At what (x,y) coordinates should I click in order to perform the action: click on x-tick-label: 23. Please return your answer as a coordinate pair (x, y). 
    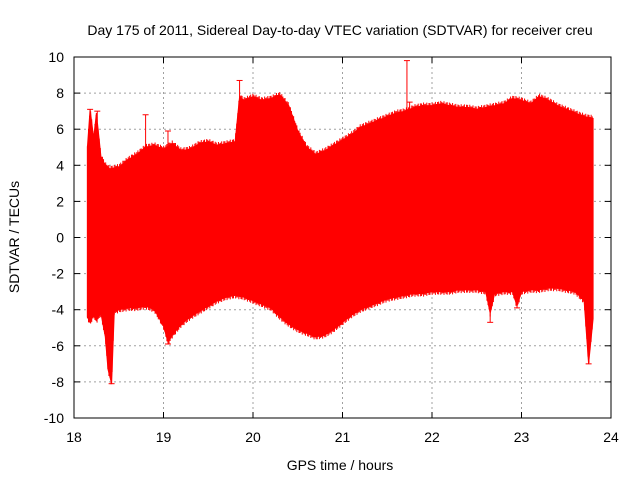
    Looking at the image, I should click on (522, 437).